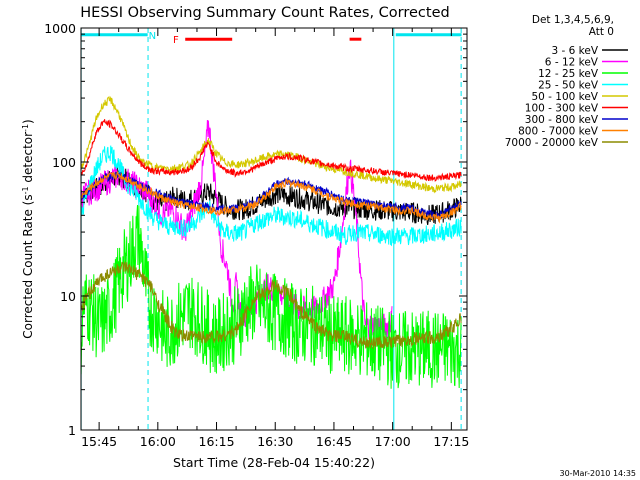  What do you see at coordinates (60, 28) in the screenshot?
I see `y-tick-label-3: 1000` at bounding box center [60, 28].